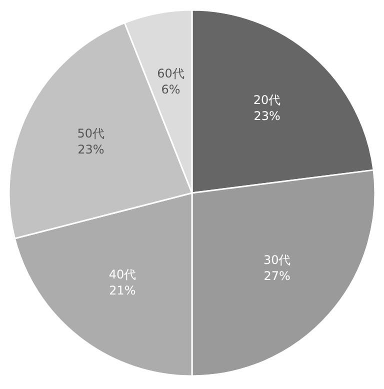 The height and width of the screenshot is (389, 384). What do you see at coordinates (122, 275) in the screenshot?
I see `slice-label: 40代` at bounding box center [122, 275].